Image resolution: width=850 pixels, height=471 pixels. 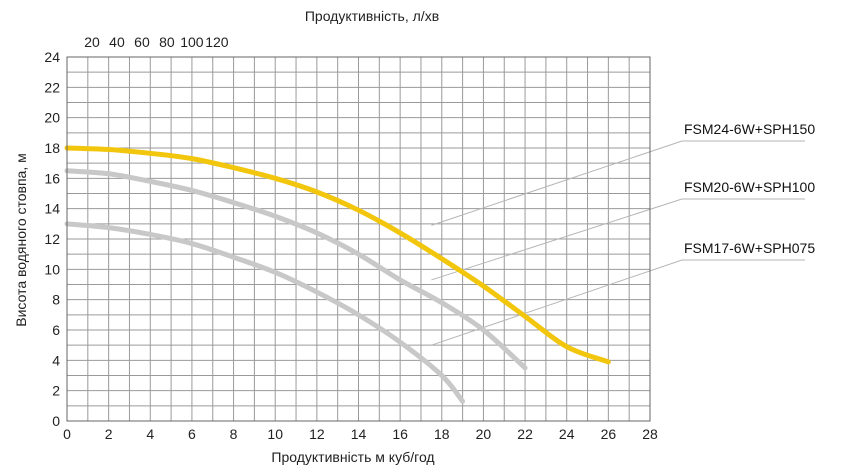 I want to click on x-tick-label: 28, so click(x=650, y=434).